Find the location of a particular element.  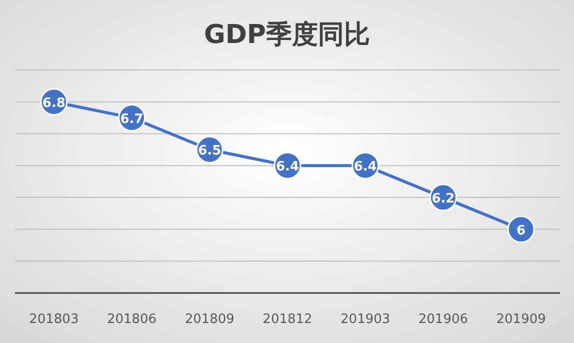

data-label: 6.2 is located at coordinates (443, 198).